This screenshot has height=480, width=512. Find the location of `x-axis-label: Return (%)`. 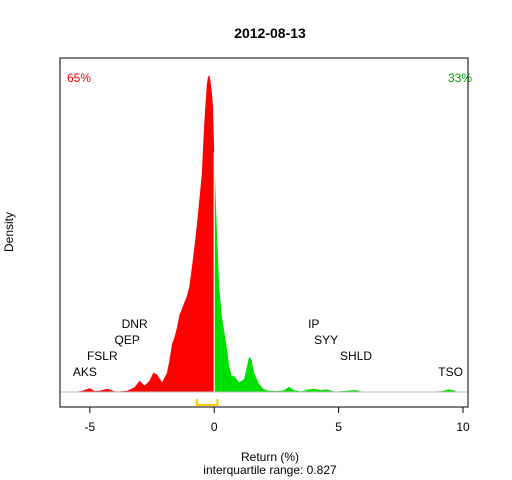

x-axis-label: Return (%) is located at coordinates (270, 457).